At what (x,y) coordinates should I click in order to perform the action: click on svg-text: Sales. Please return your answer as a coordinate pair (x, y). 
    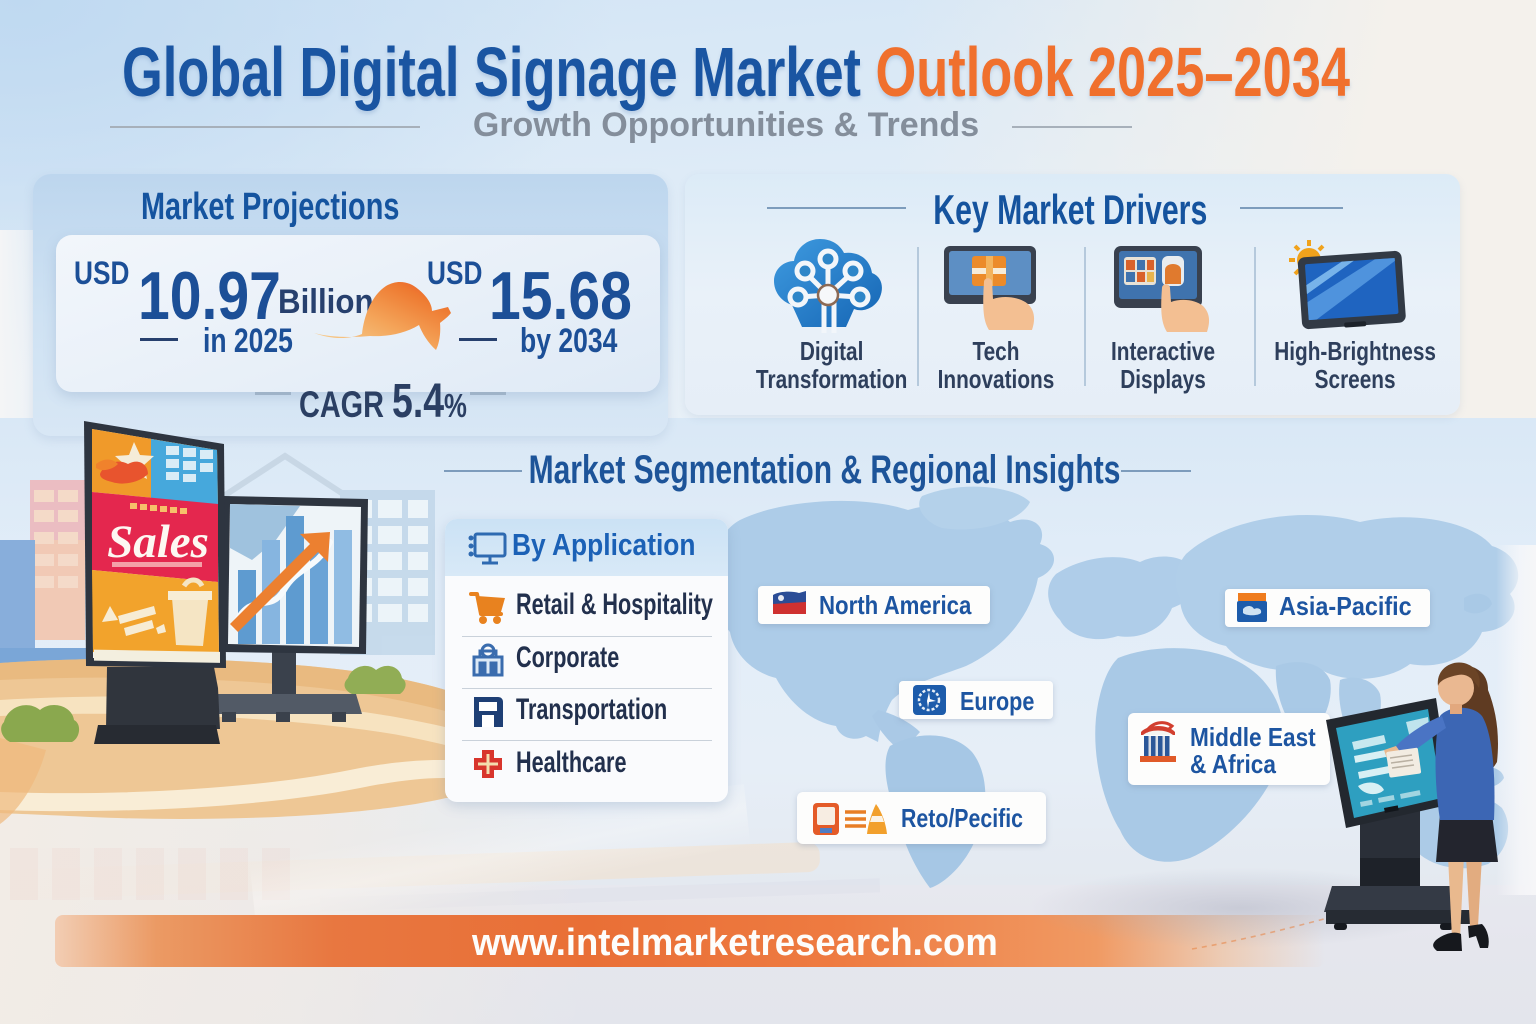
    Looking at the image, I should click on (158, 542).